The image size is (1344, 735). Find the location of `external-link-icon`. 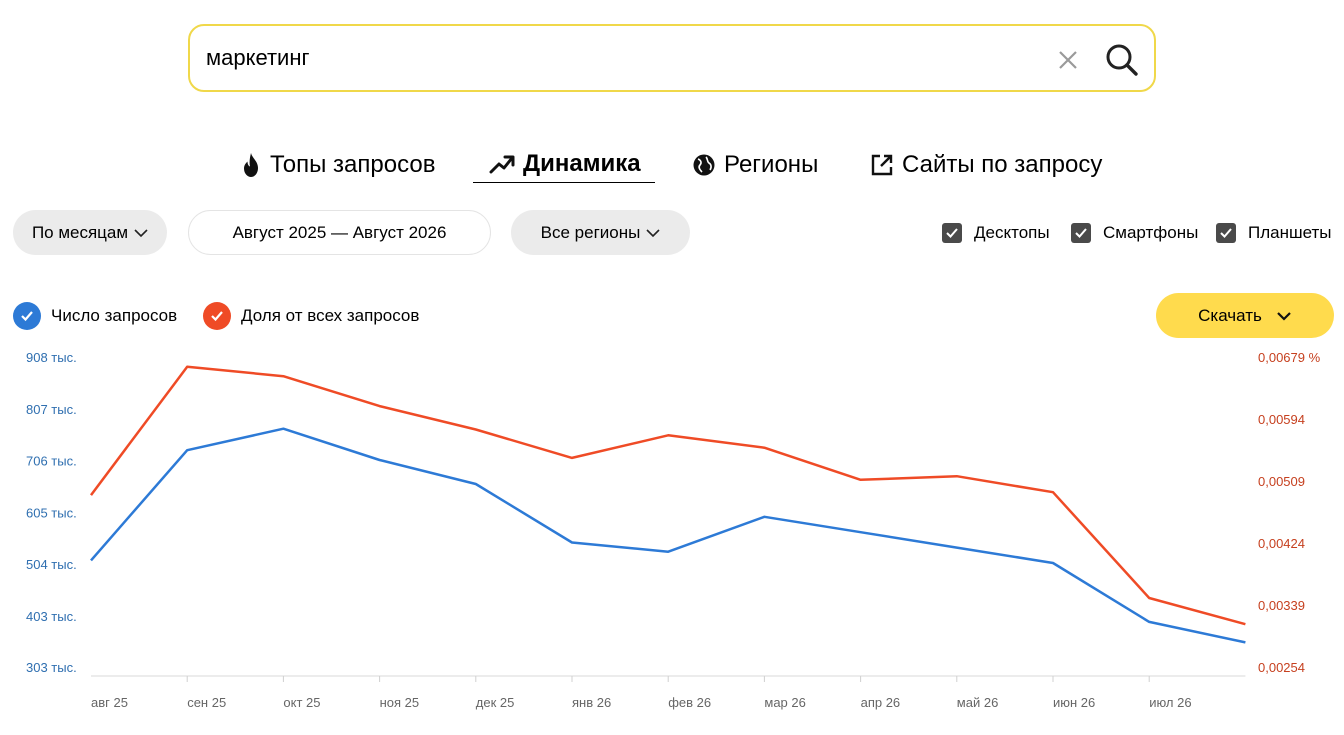

external-link-icon is located at coordinates (882, 165).